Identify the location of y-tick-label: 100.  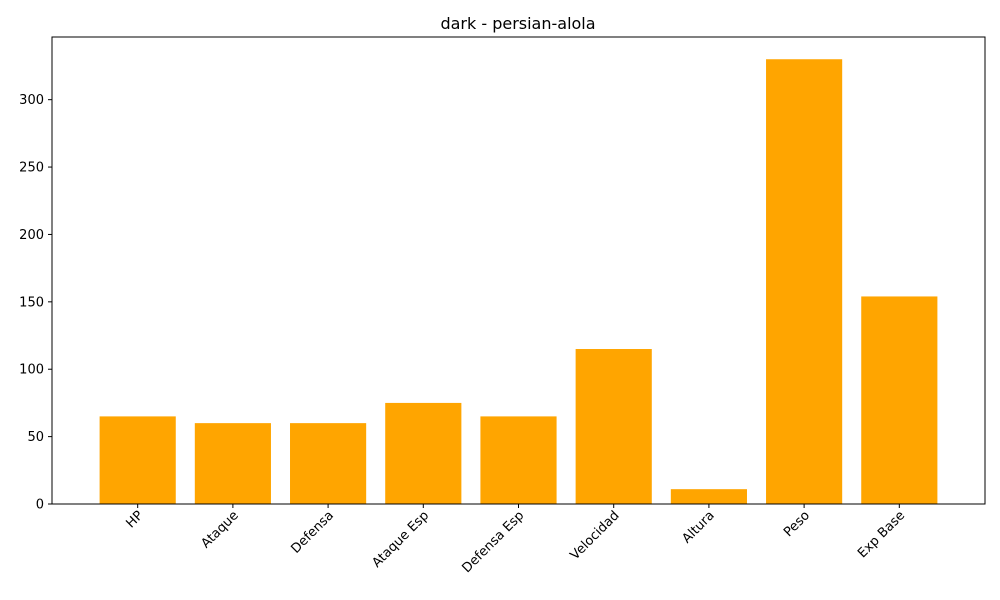
(31, 370).